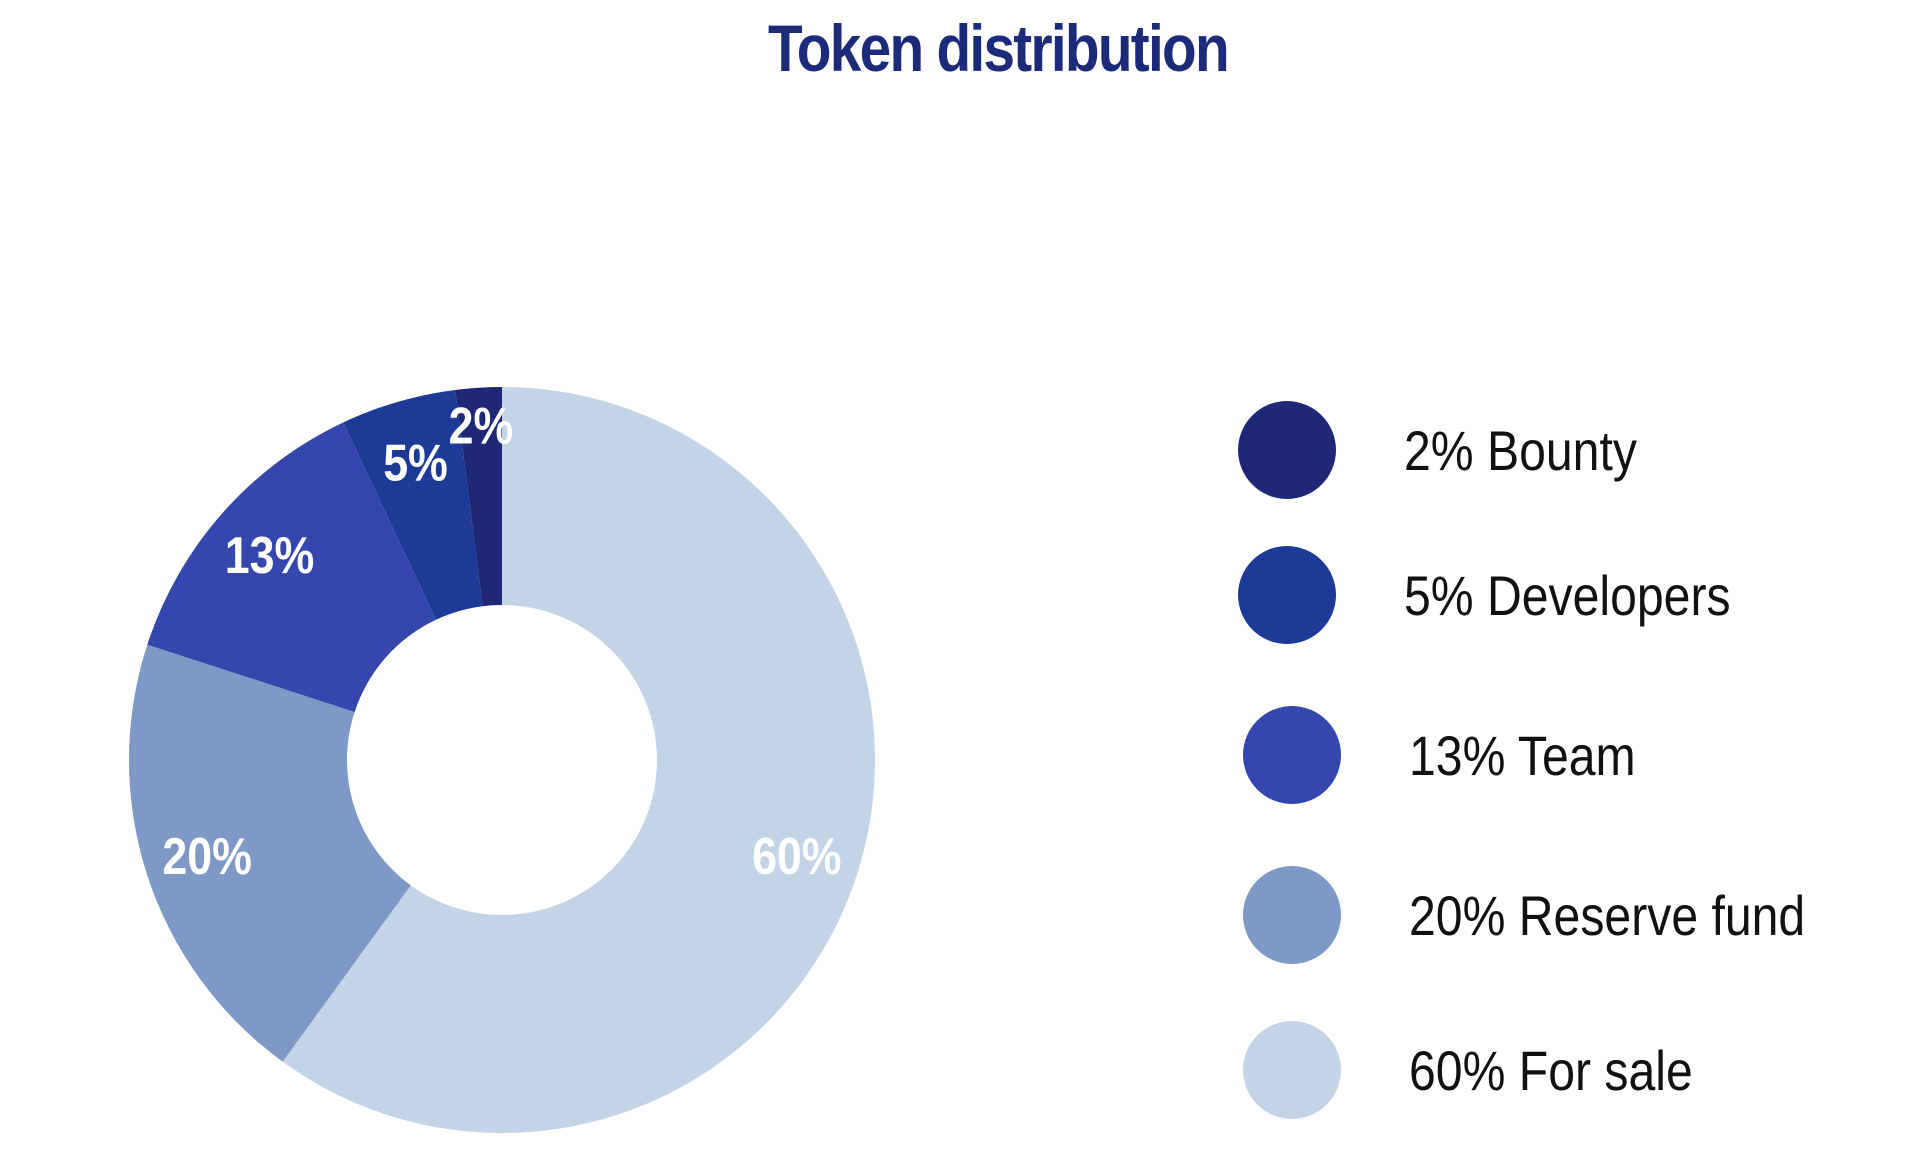  What do you see at coordinates (1520, 450) in the screenshot?
I see `legend-label: 2% Bounty` at bounding box center [1520, 450].